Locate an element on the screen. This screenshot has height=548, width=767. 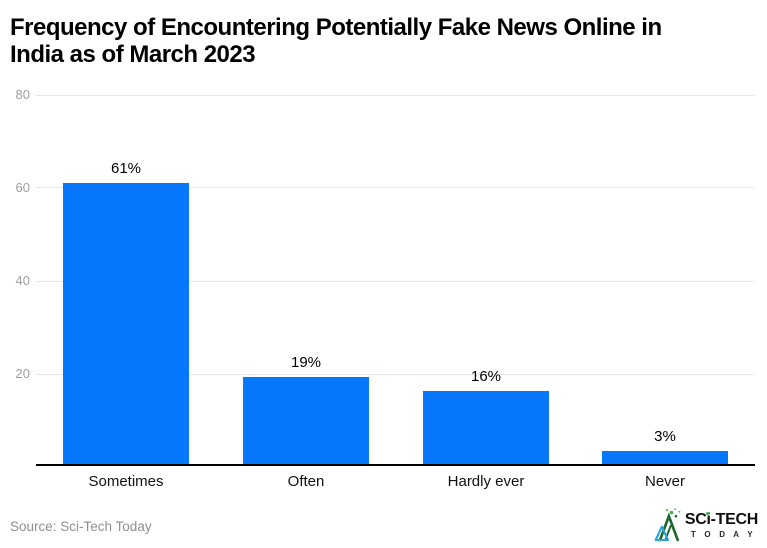
value-label-often: 19% is located at coordinates (306, 362).